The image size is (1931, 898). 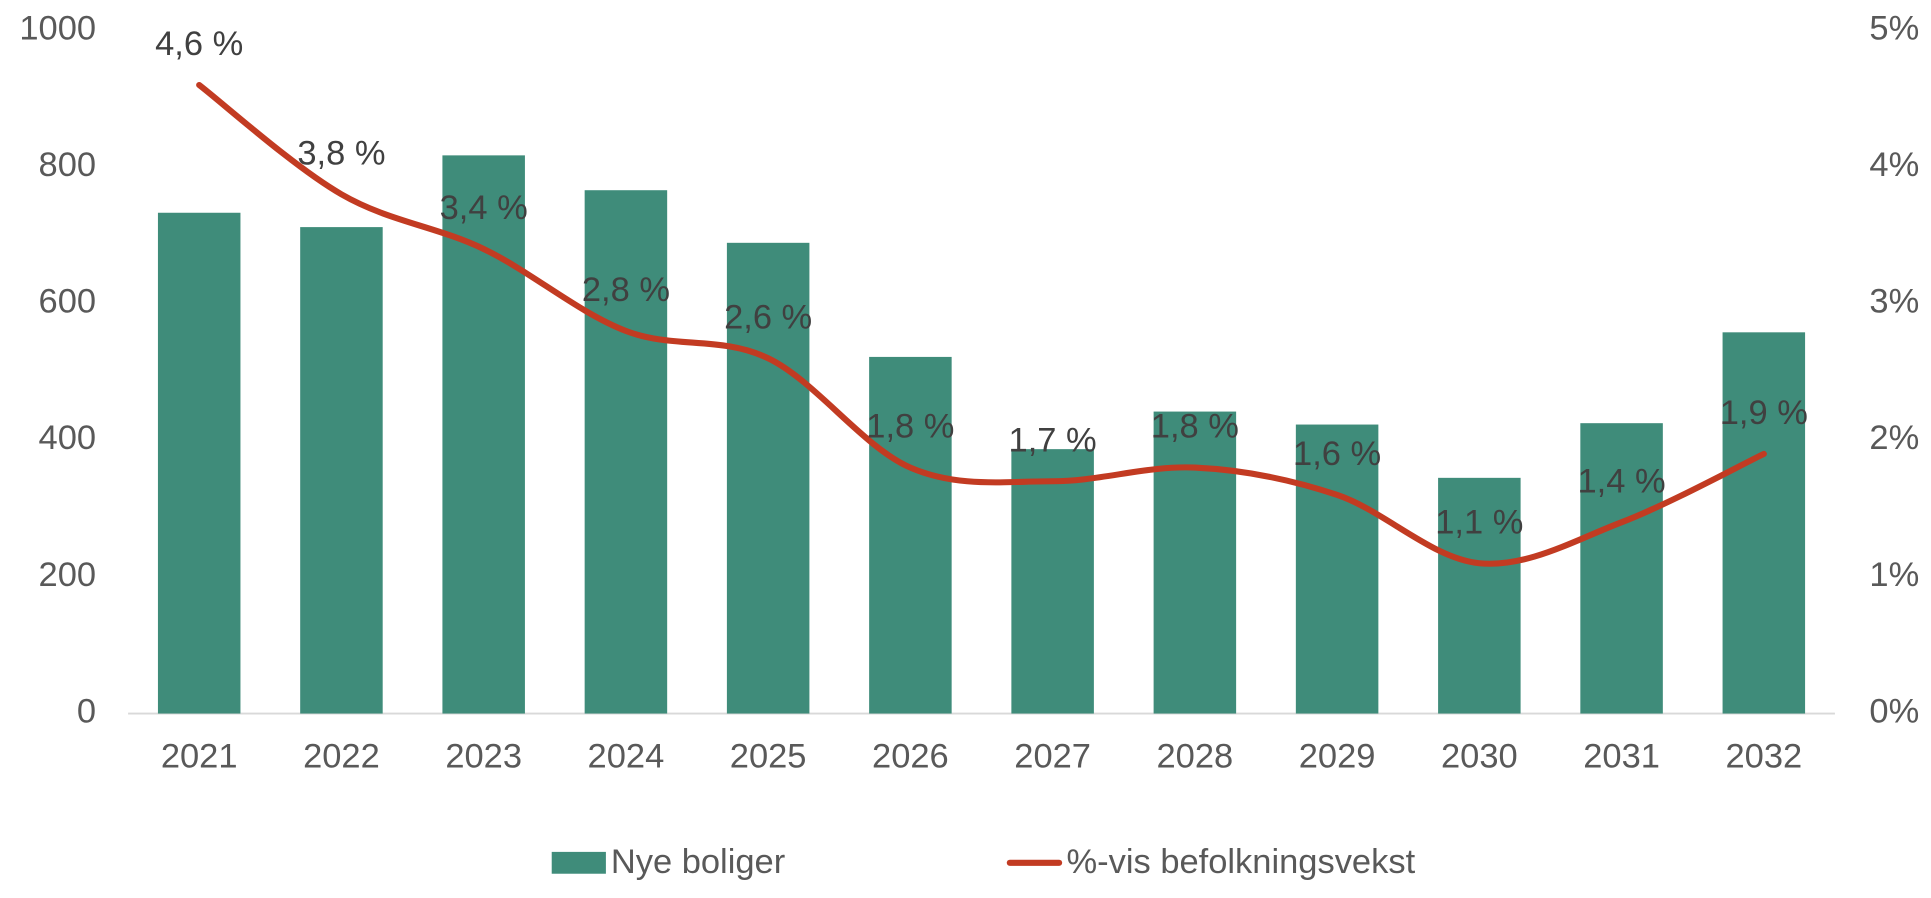 What do you see at coordinates (341, 154) in the screenshot?
I see `data-label: 3,8 %` at bounding box center [341, 154].